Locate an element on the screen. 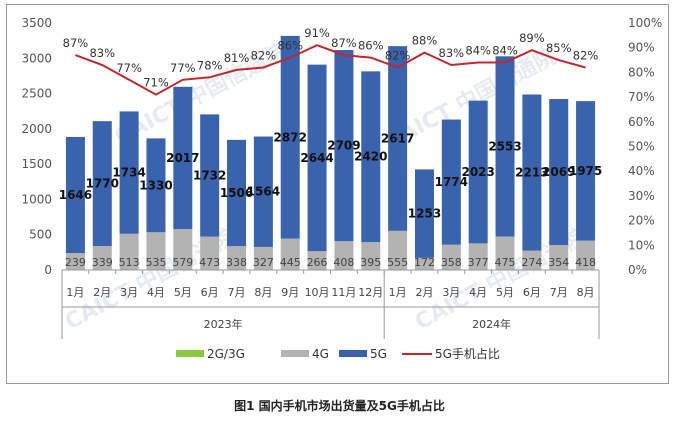 The image size is (679, 423). y2-tick-label: 100% is located at coordinates (645, 23).